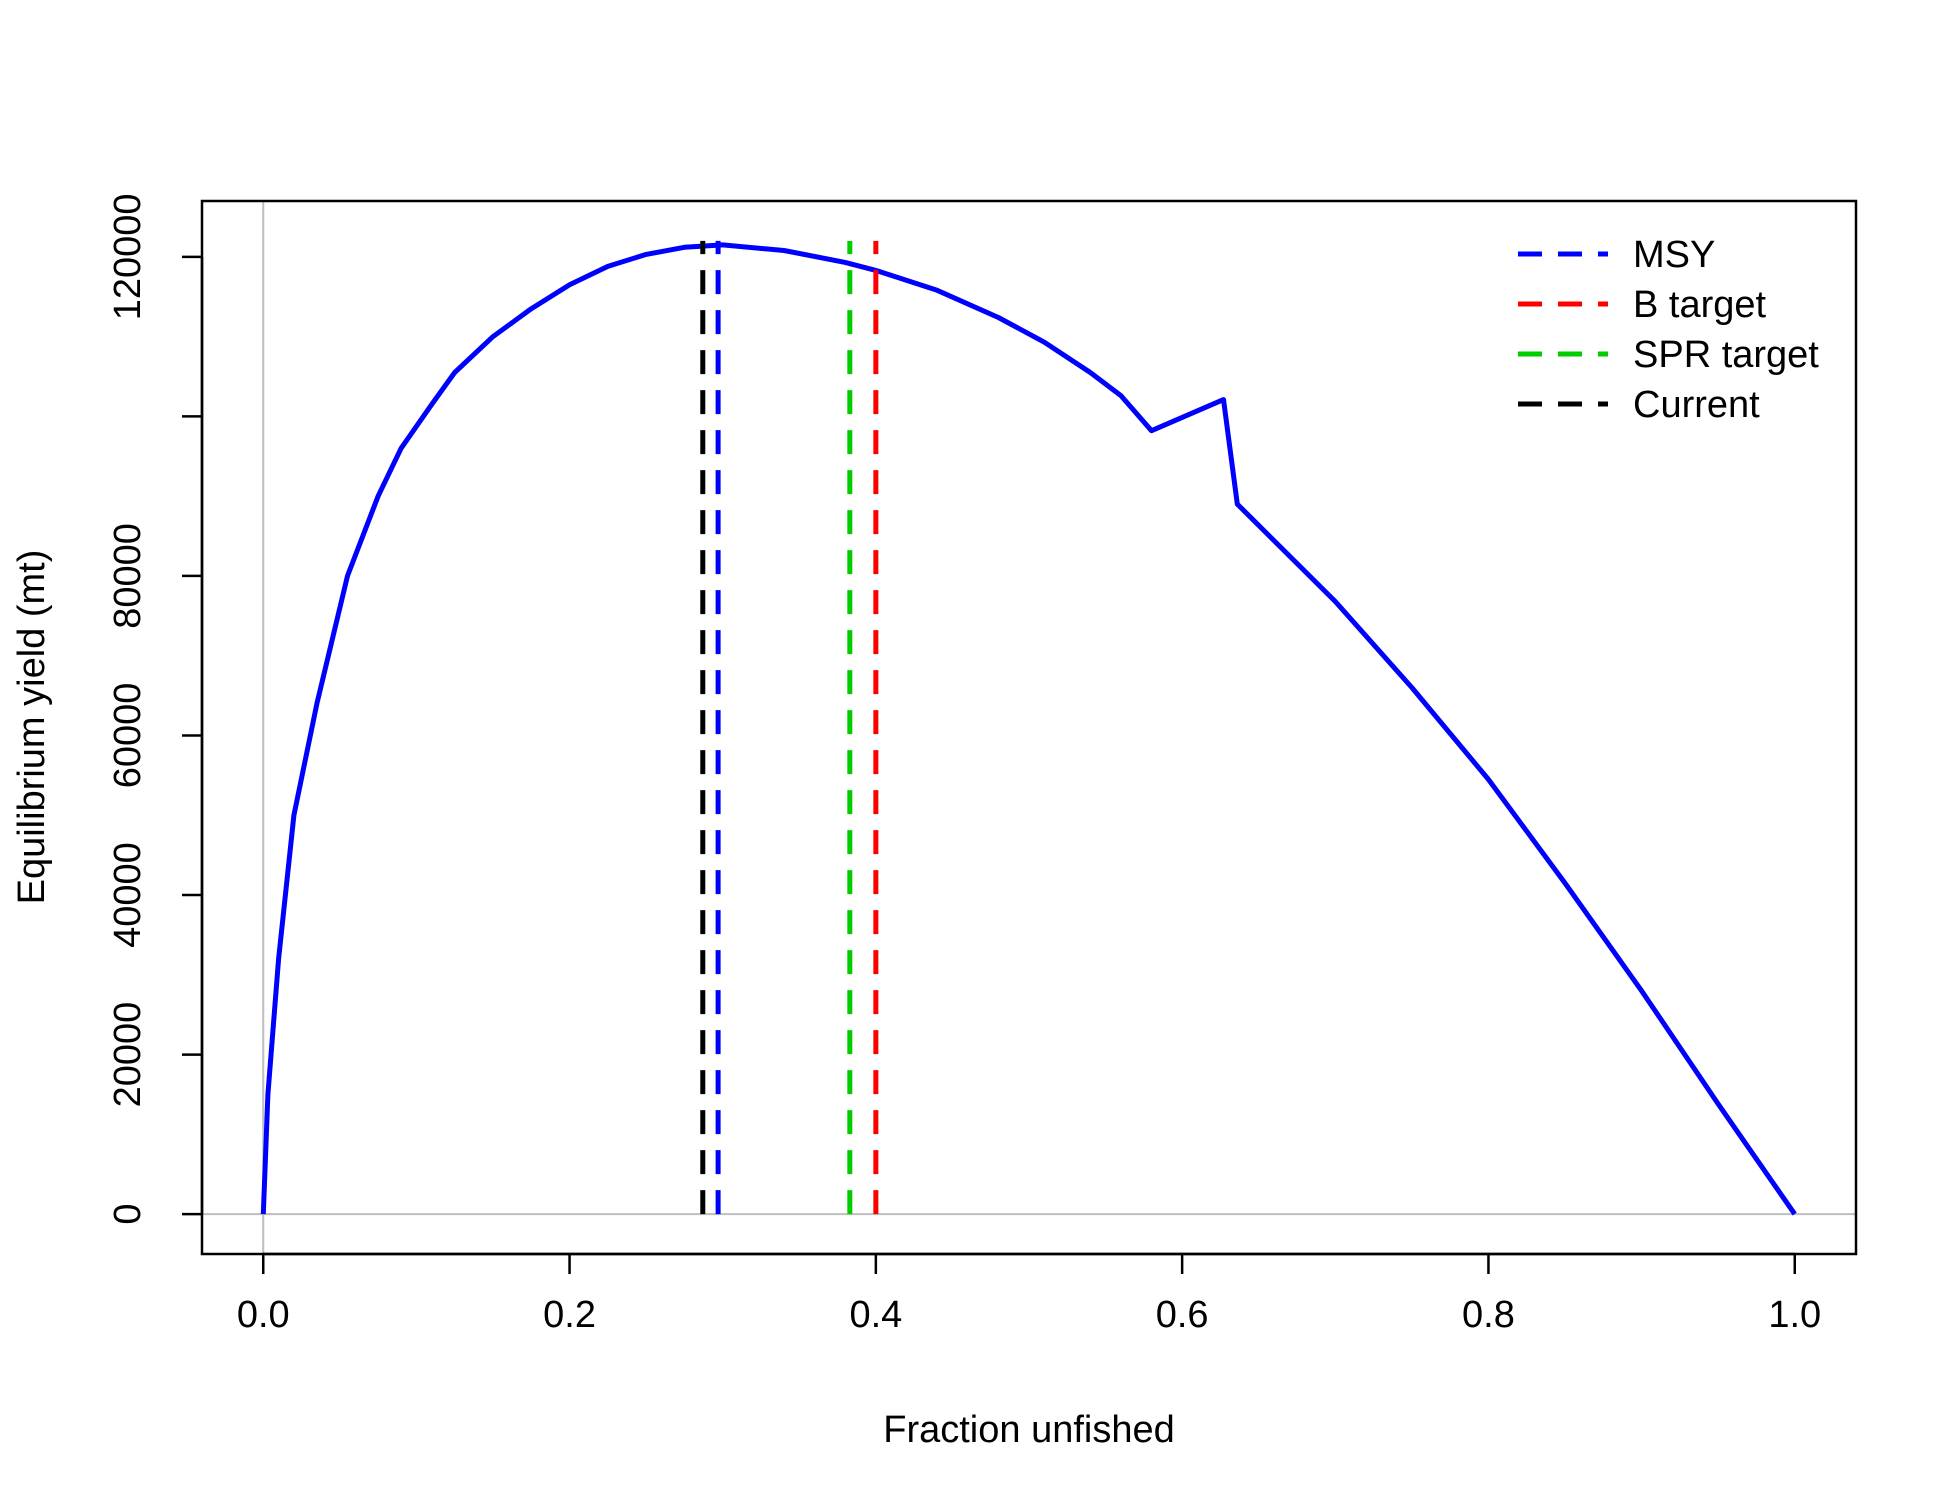 This screenshot has width=1950, height=1500. Describe the element at coordinates (875, 1315) in the screenshot. I see `x-tick-label: 0.4` at that location.